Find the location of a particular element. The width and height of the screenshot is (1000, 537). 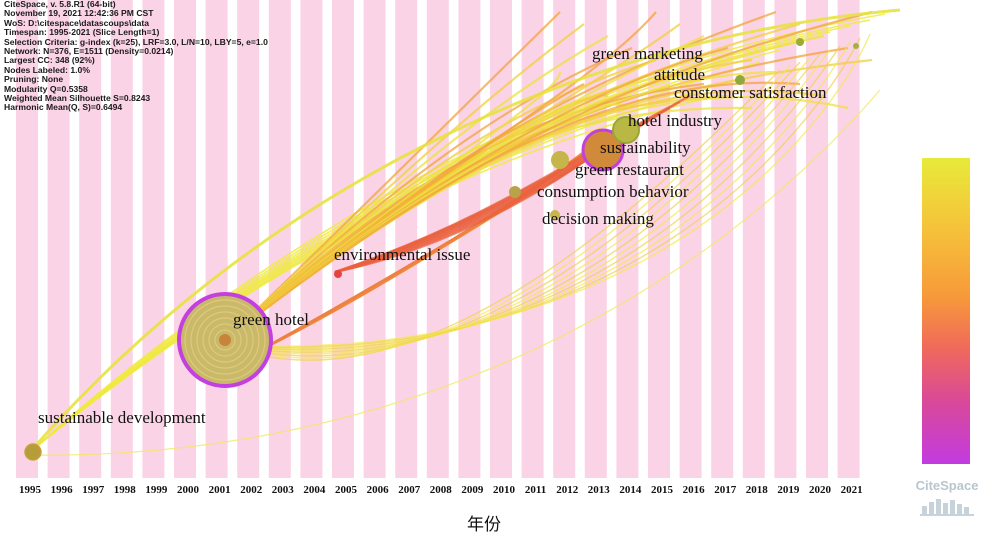

year-label-1996: 1996 is located at coordinates (61, 490).